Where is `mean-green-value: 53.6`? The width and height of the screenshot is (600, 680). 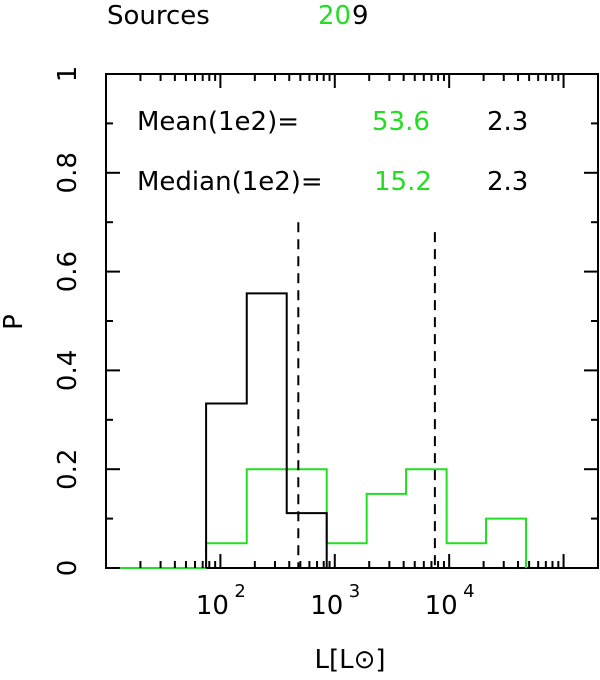
mean-green-value: 53.6 is located at coordinates (401, 122).